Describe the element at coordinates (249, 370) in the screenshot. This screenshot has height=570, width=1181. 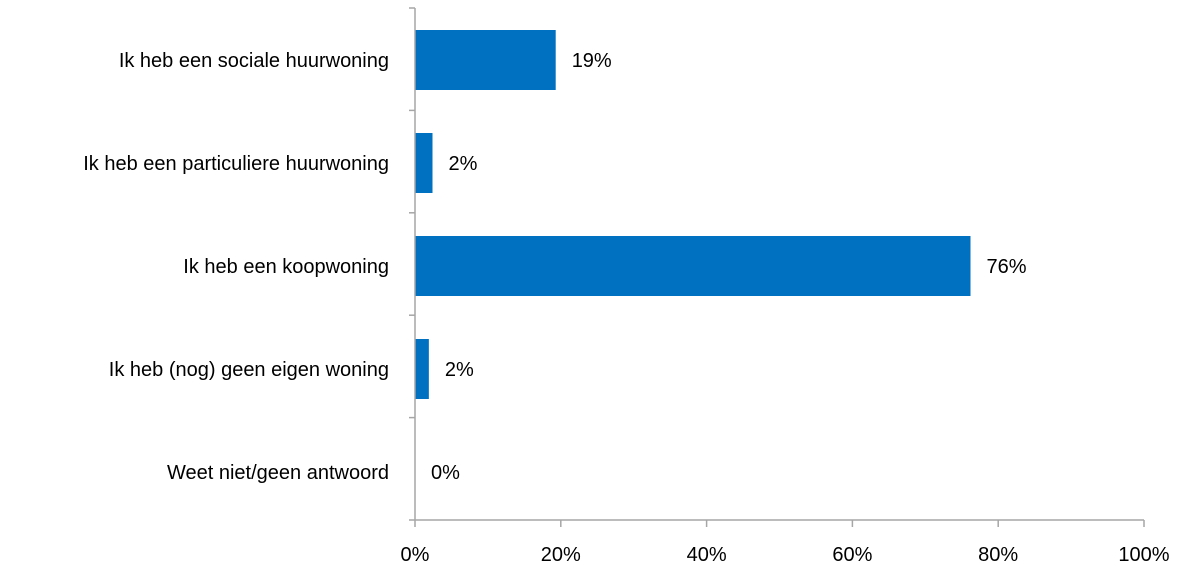
I see `category-label: Ik heb (nog) geen eigen woning` at that location.